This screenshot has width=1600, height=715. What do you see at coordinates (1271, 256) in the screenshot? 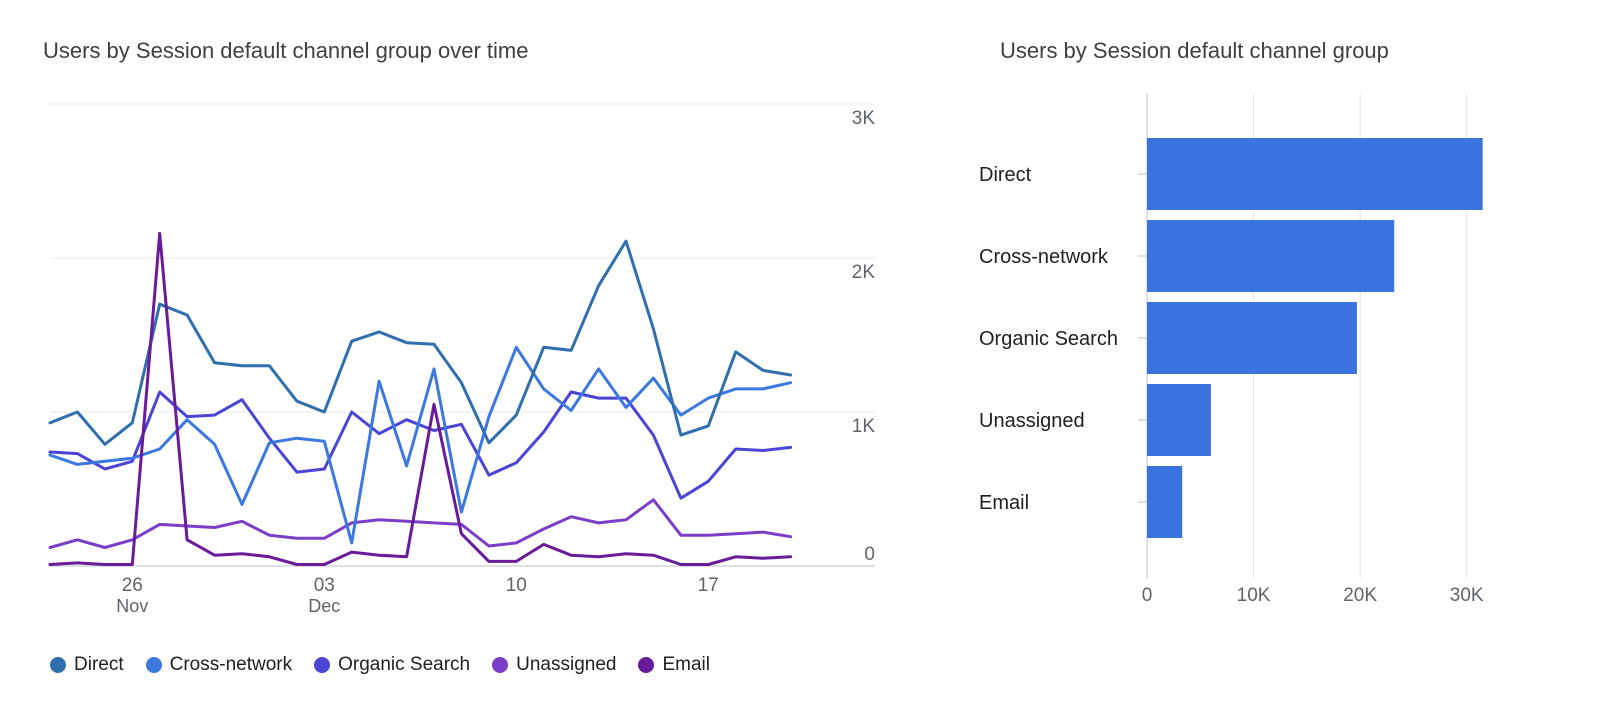
I see `bar-cross-network` at bounding box center [1271, 256].